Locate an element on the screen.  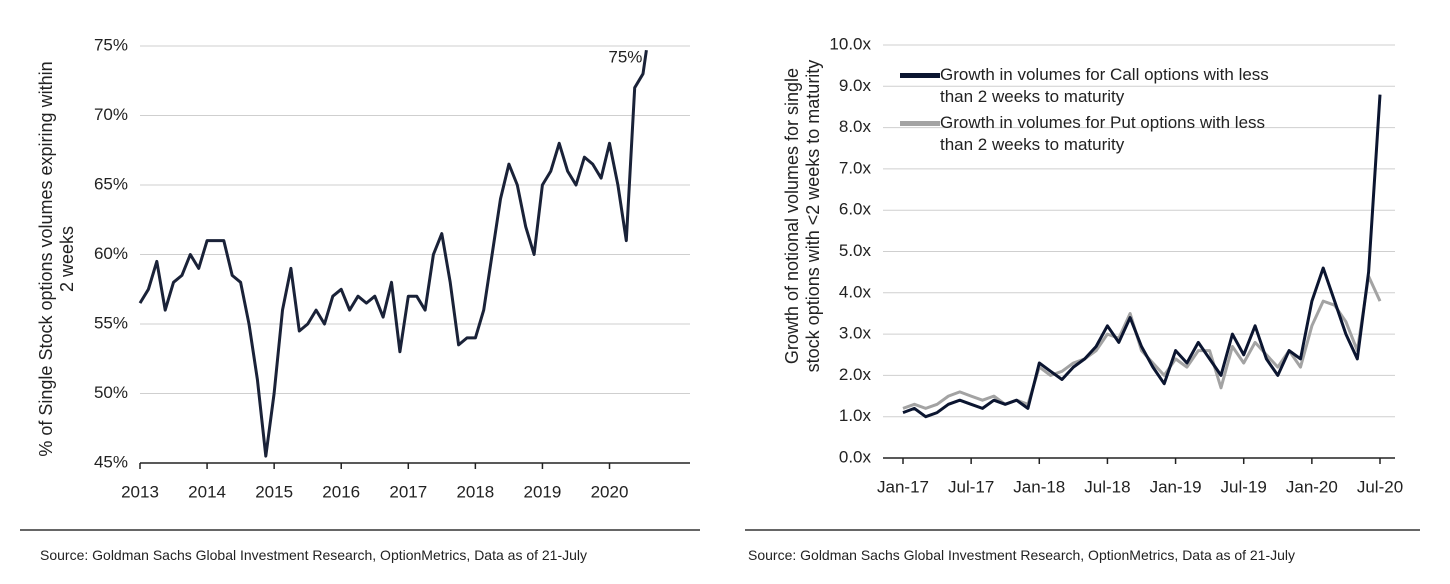
series-line is located at coordinates (1142, 342).